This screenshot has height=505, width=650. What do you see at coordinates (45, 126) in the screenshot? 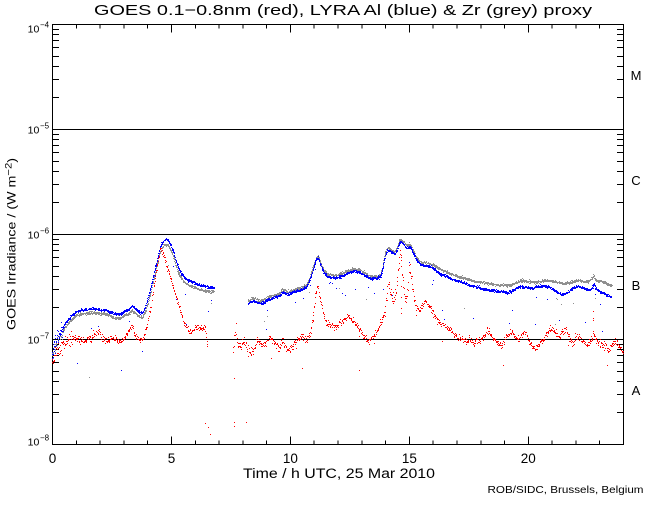
I see `svg-text: −5` at bounding box center [45, 126].